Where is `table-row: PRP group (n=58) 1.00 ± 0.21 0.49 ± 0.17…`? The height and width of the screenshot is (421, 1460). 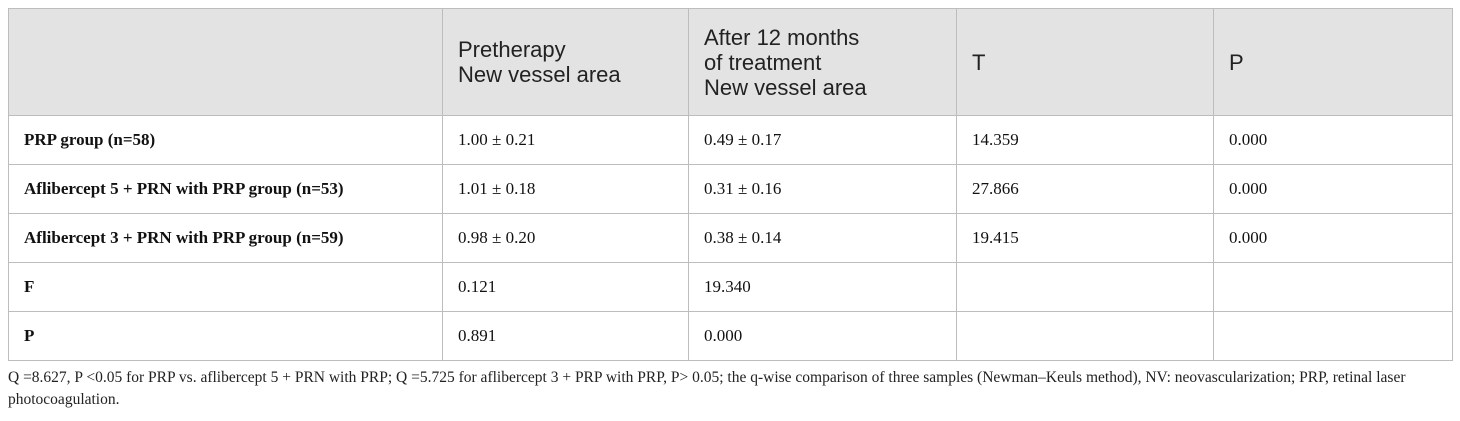 table-row: PRP group (n=58) 1.00 ± 0.21 0.49 ± 0.17… is located at coordinates (730, 140).